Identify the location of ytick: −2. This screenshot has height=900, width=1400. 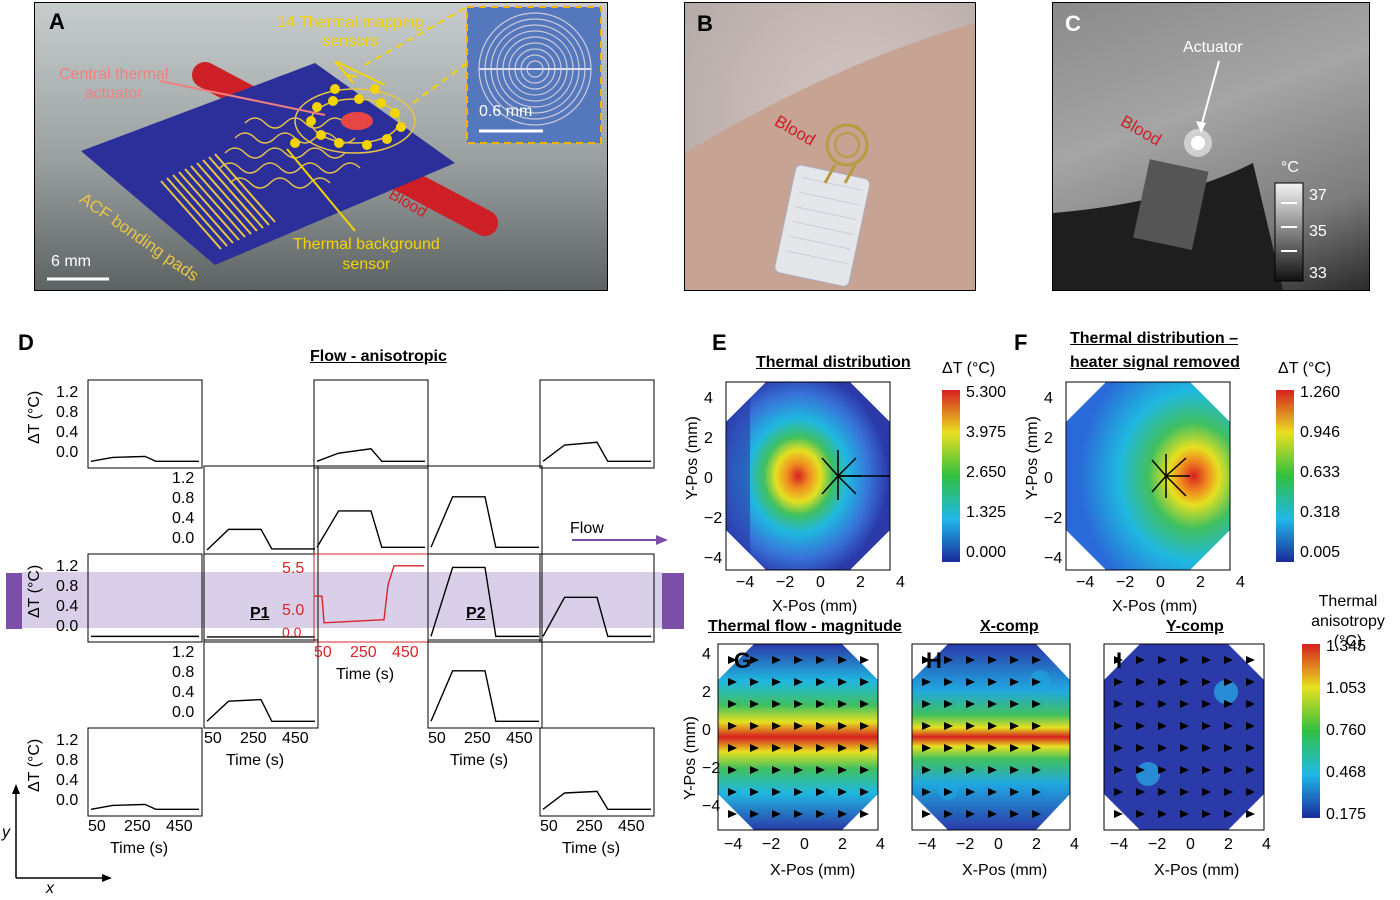
(713, 518).